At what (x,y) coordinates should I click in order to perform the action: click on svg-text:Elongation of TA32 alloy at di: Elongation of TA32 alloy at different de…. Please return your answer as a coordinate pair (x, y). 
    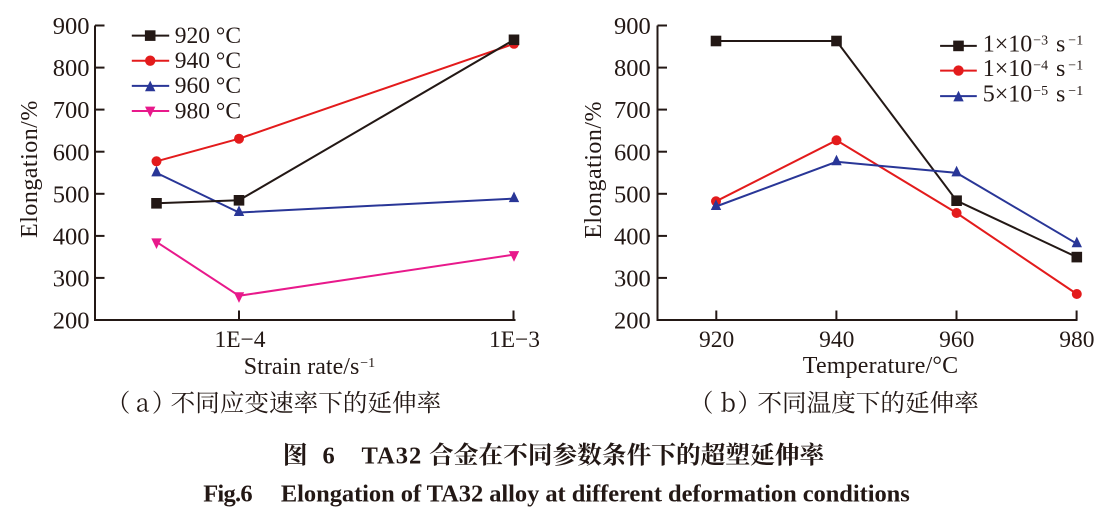
    Looking at the image, I should click on (595, 494).